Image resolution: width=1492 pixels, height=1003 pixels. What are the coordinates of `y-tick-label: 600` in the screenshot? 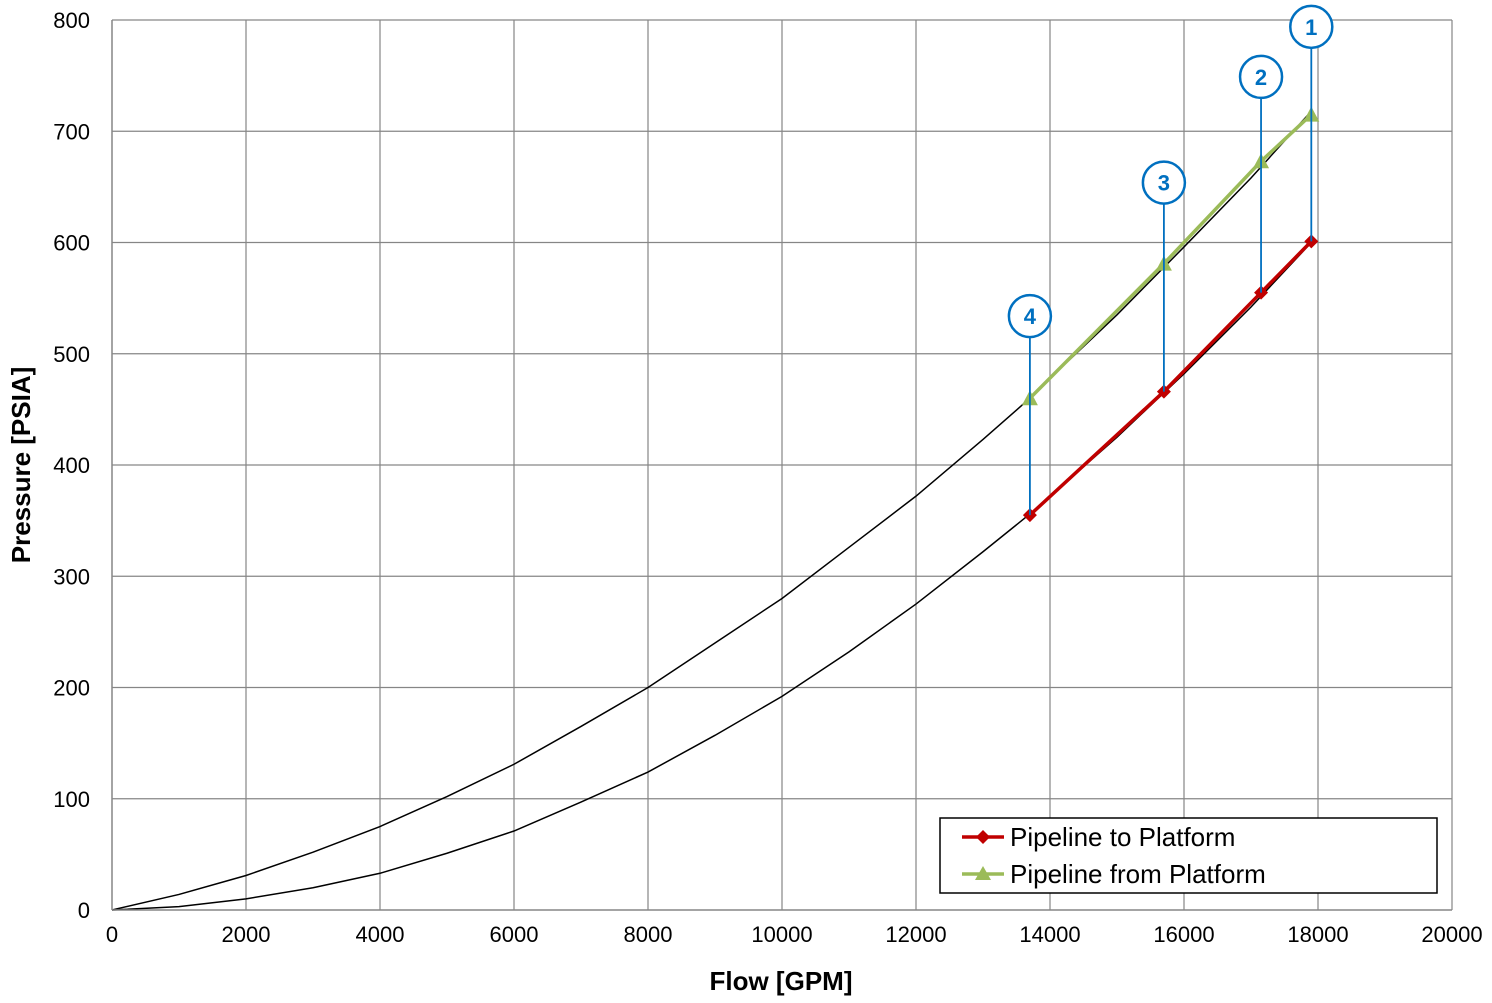 It's located at (71, 243).